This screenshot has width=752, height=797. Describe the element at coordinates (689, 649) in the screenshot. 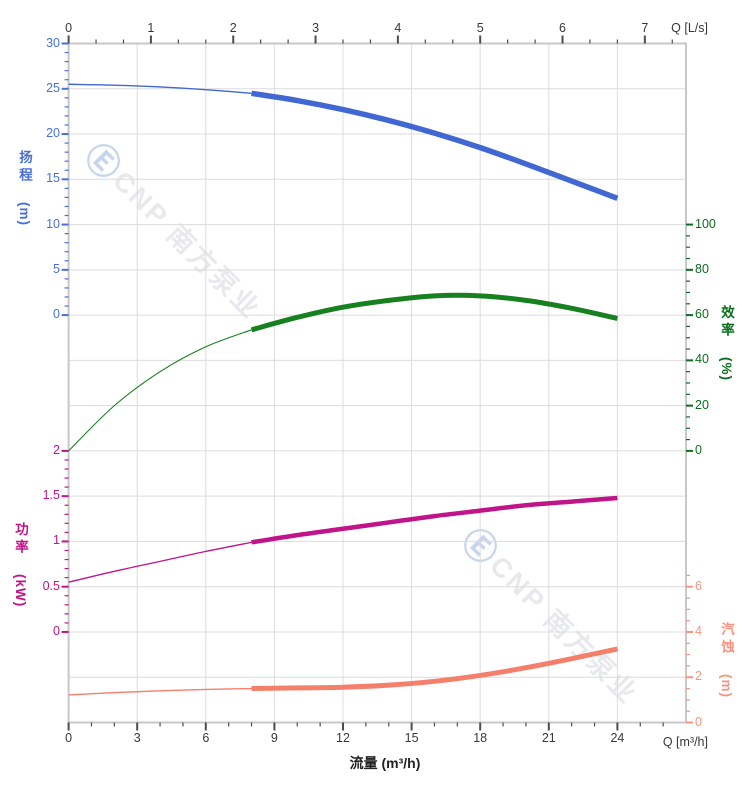

I see `npsh-axis-ticks` at that location.